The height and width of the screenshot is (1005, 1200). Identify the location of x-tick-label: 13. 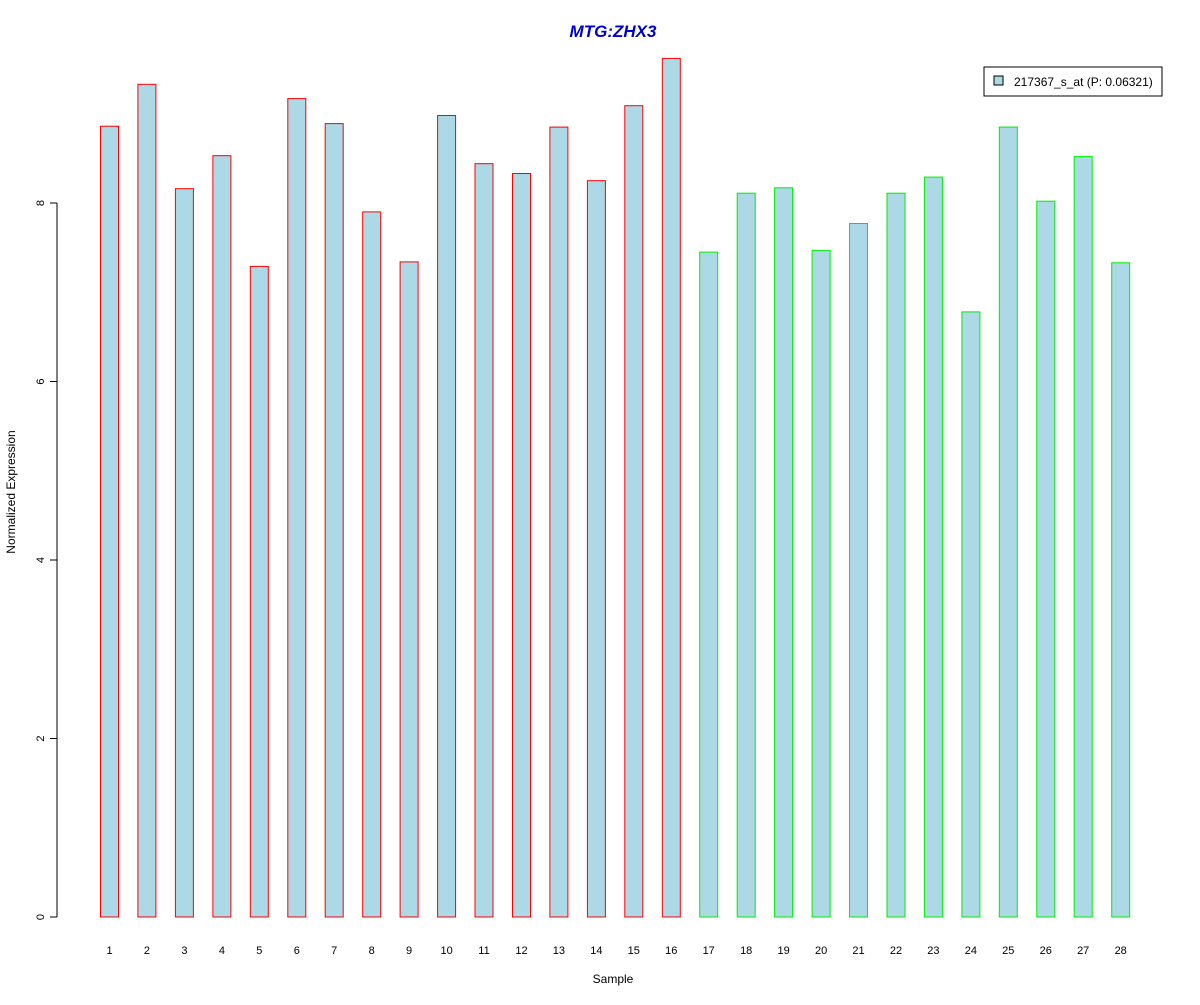
(559, 951).